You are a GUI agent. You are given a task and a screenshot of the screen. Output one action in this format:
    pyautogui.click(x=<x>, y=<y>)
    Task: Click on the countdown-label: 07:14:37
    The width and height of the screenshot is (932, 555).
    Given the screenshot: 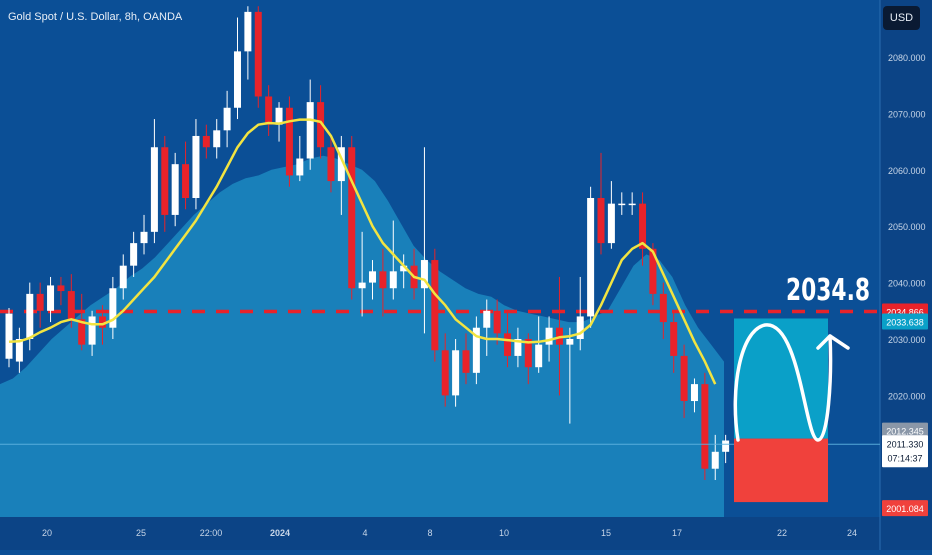 What is the action you would take?
    pyautogui.click(x=904, y=458)
    